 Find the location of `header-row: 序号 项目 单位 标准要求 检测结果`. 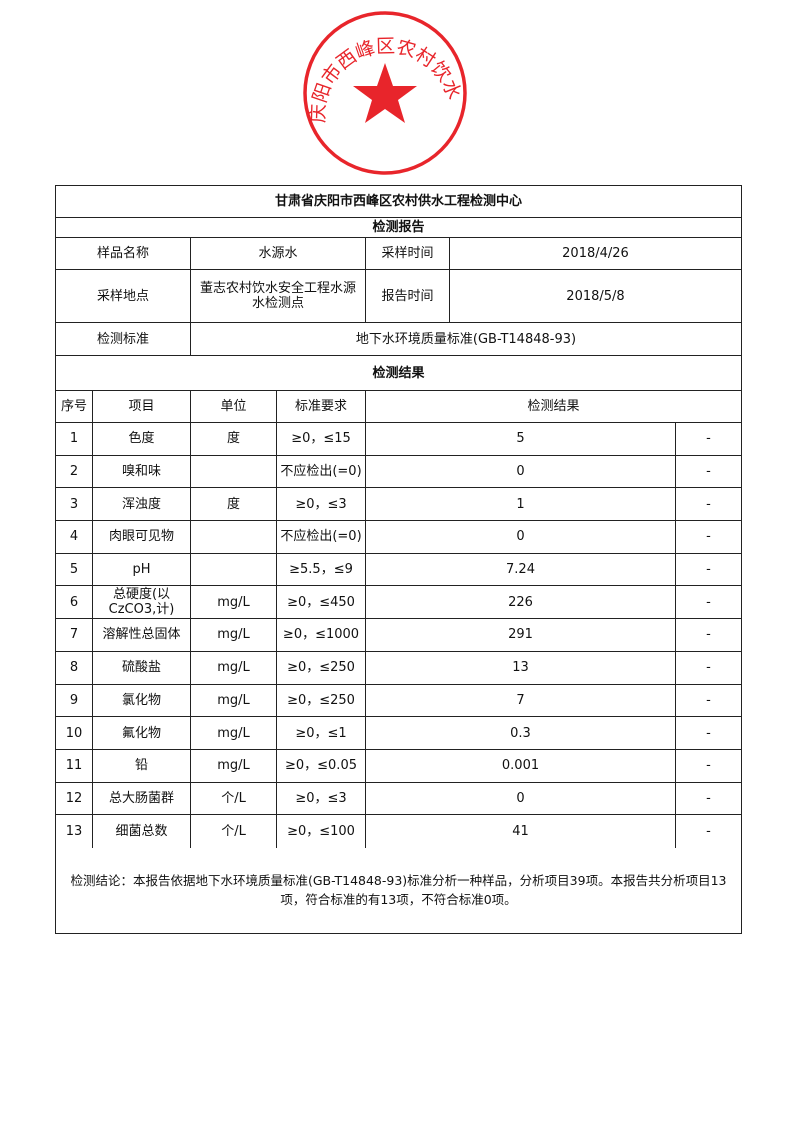

header-row: 序号 项目 单位 标准要求 检测结果 is located at coordinates (398, 407).